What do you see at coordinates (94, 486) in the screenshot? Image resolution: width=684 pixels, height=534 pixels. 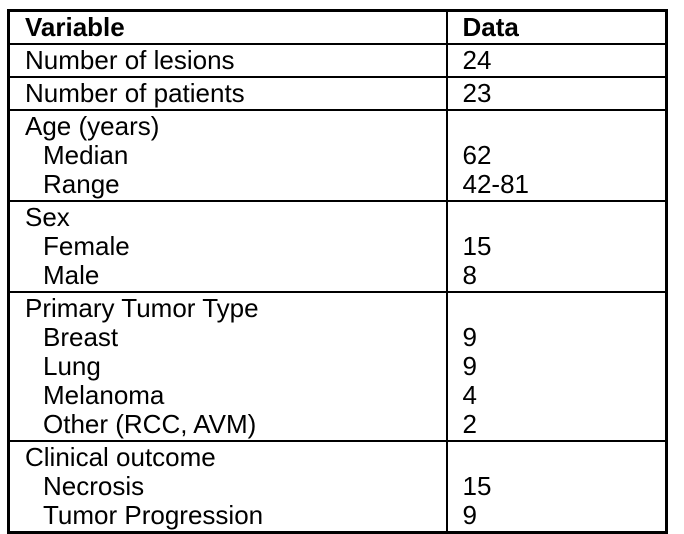 I see `sub-row-label: Necrosis` at bounding box center [94, 486].